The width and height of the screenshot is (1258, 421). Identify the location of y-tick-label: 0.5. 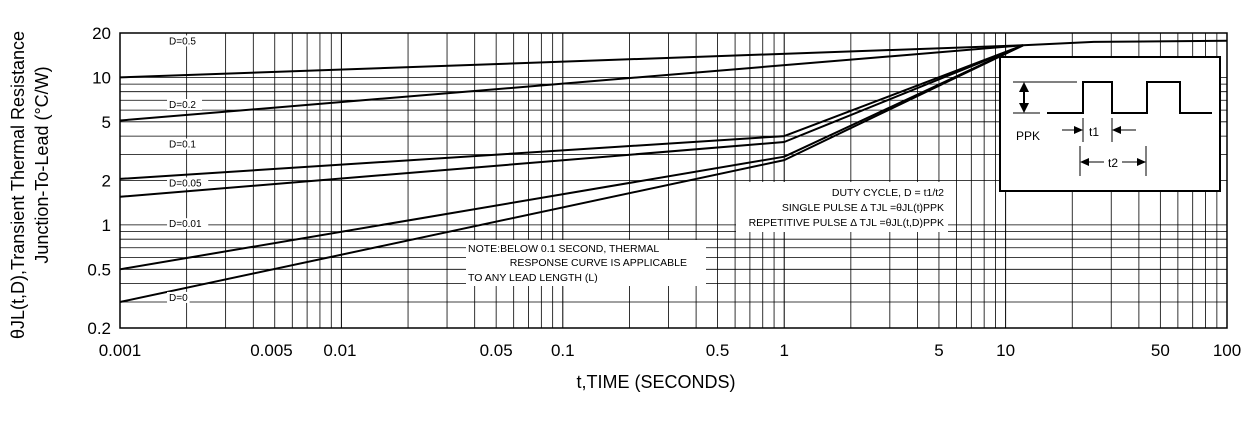
(99, 269).